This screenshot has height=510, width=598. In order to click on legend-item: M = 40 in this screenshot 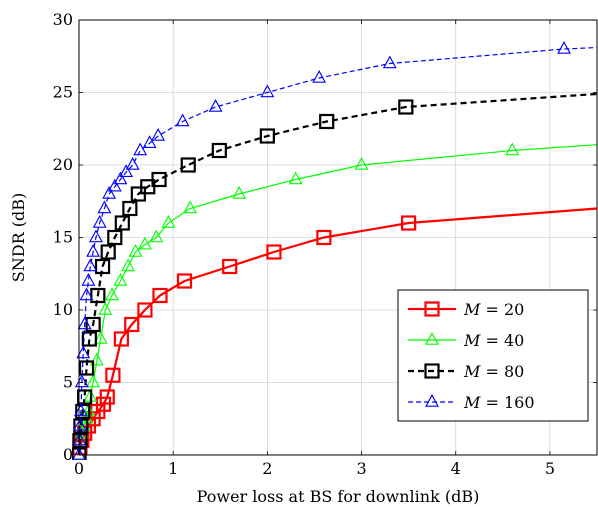, I will do `click(466, 340)`.